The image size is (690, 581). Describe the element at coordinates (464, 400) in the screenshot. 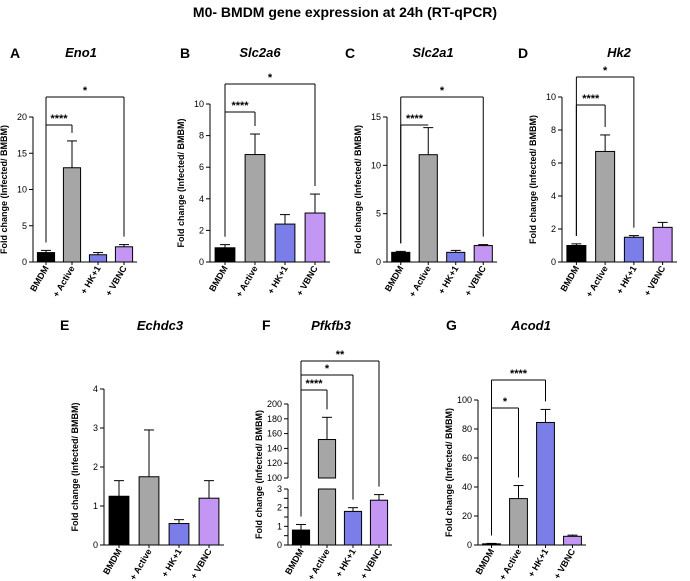

I see `y-tick-label: 100` at that location.